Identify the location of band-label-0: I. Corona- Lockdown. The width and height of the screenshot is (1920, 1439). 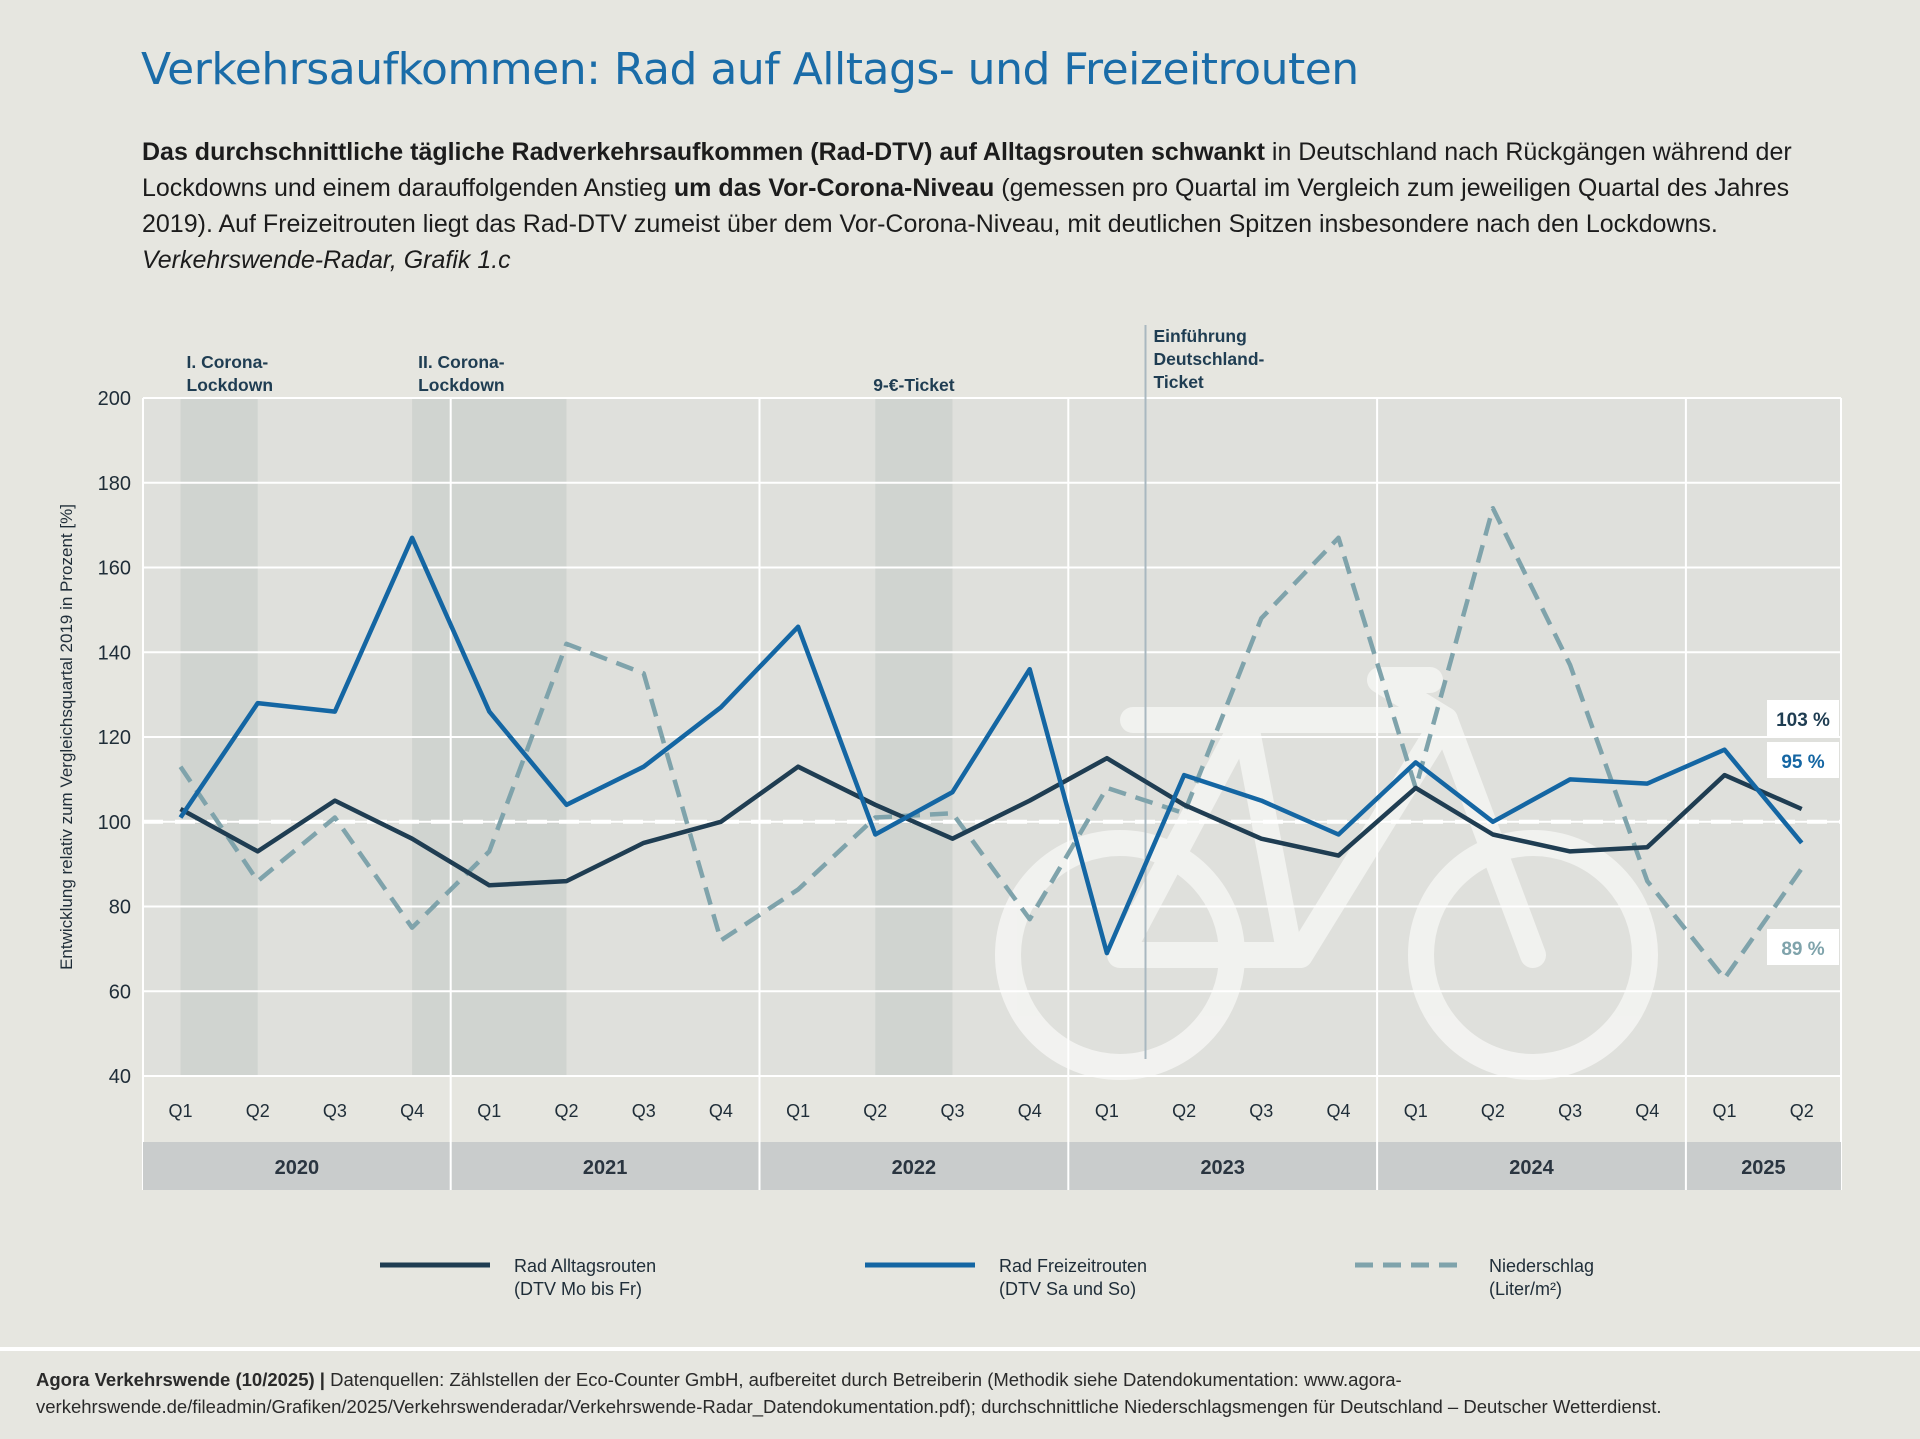
(230, 373).